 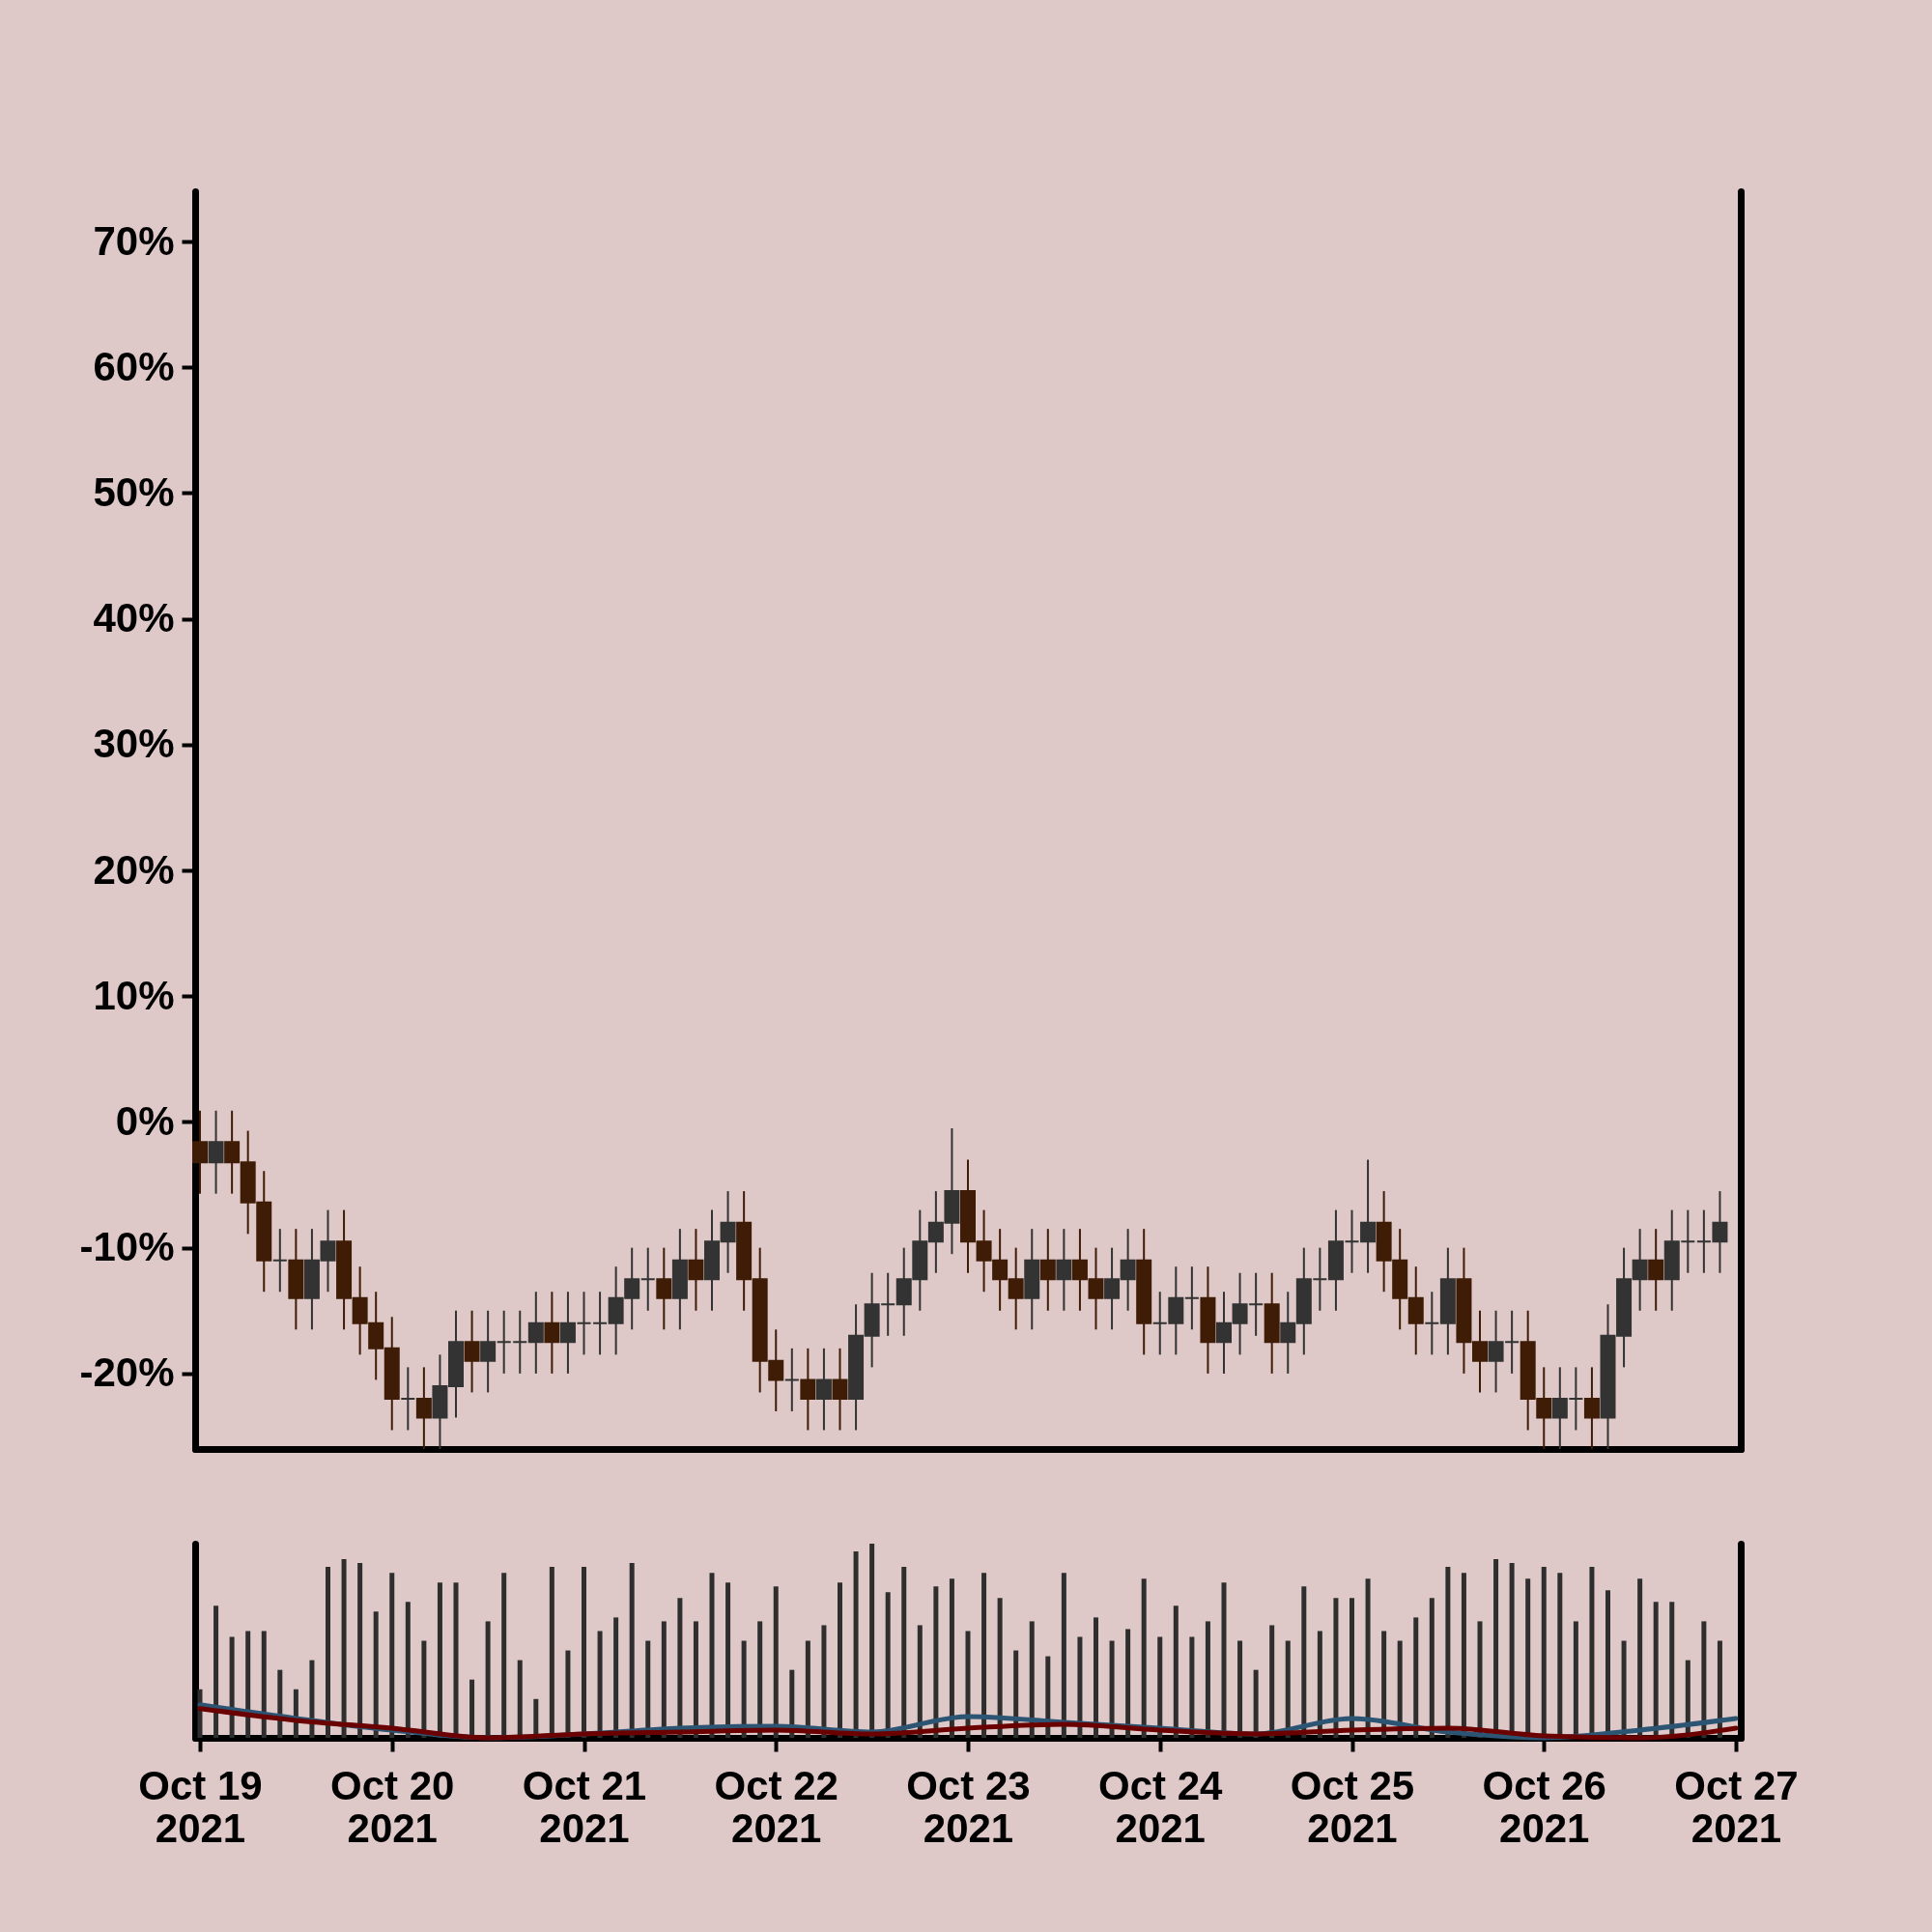 What do you see at coordinates (1544, 1806) in the screenshot?
I see `x-tick-label: Oct 26 2021` at bounding box center [1544, 1806].